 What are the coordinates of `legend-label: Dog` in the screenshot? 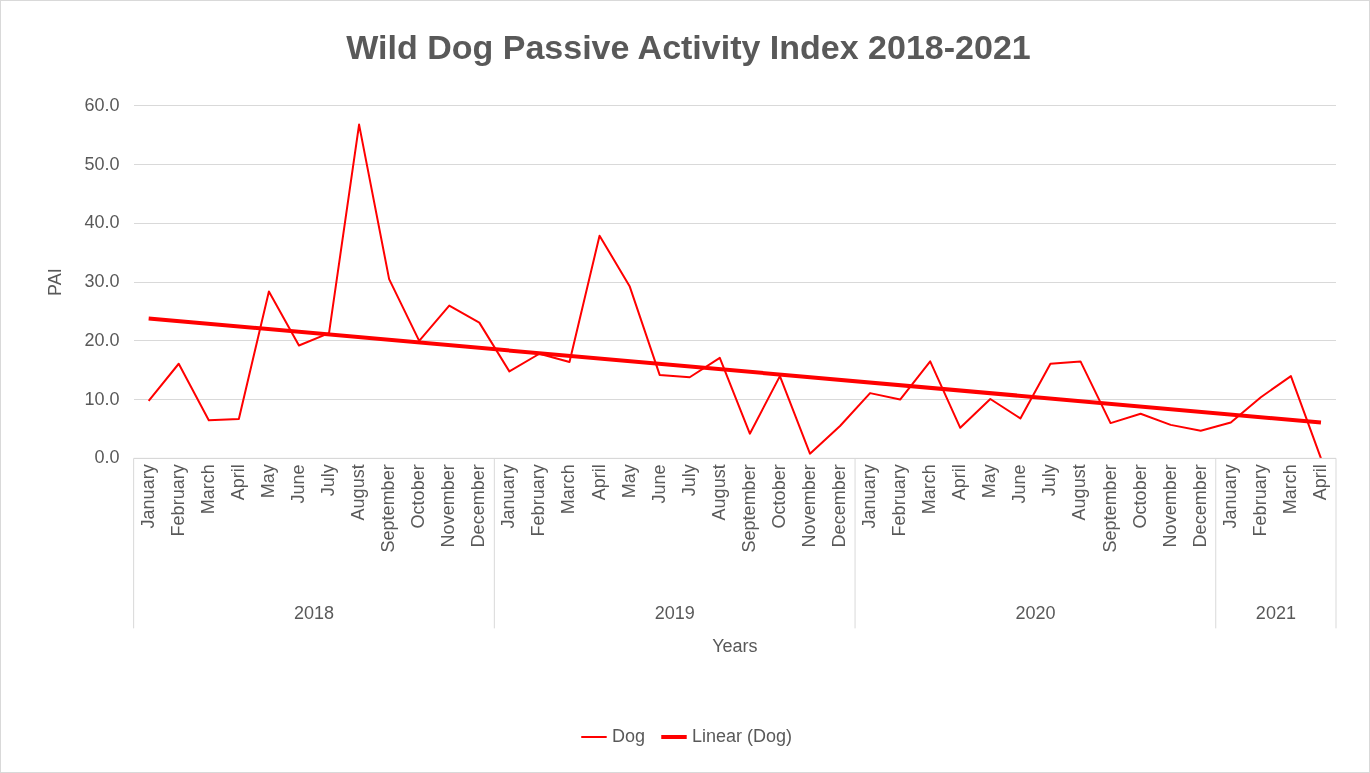 It's located at (628, 735).